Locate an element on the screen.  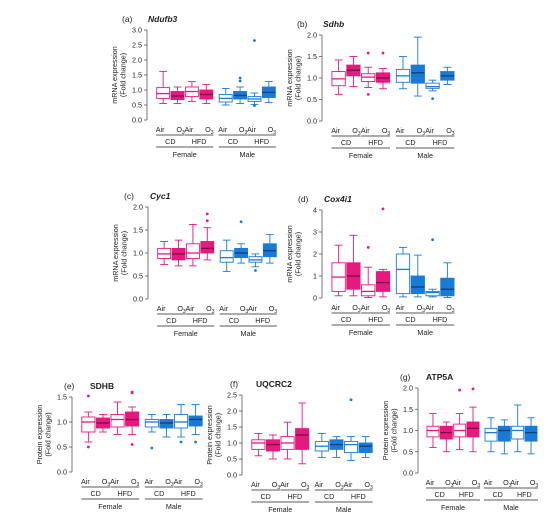
panel-letter: (a) is located at coordinates (127, 19).